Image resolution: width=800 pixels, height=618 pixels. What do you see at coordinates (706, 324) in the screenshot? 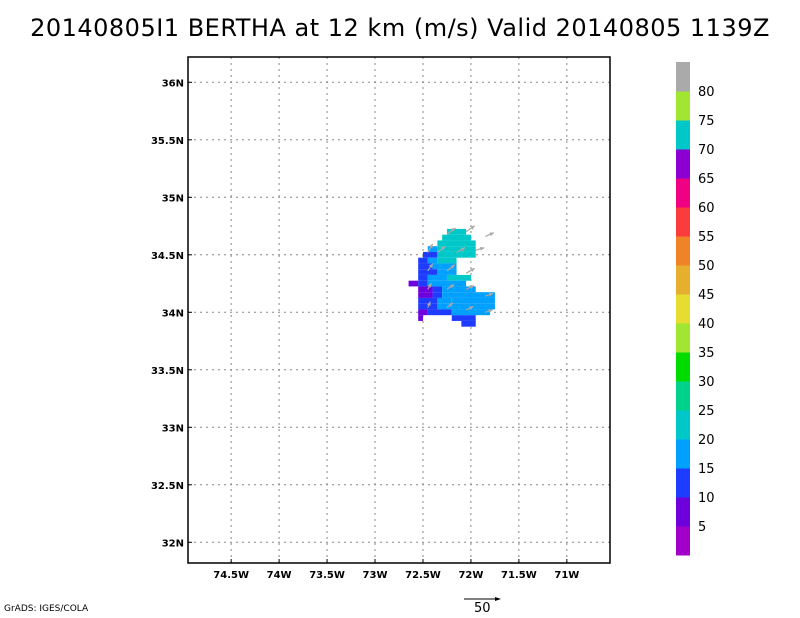
I see `colorbar-label: 40` at bounding box center [706, 324].